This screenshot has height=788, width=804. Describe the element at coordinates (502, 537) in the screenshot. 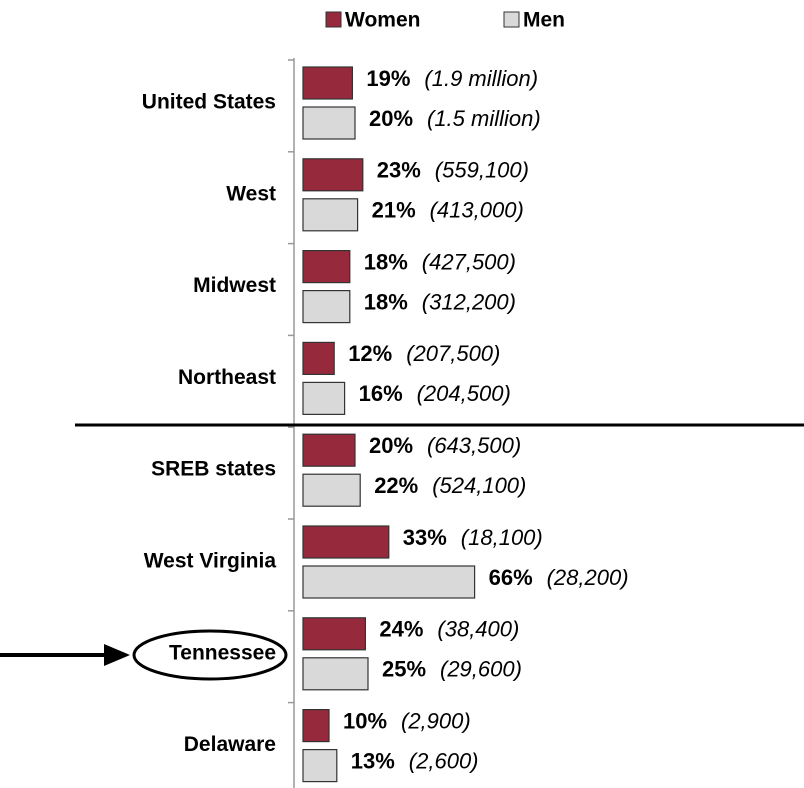

I see `count-label: (18,100)` at that location.